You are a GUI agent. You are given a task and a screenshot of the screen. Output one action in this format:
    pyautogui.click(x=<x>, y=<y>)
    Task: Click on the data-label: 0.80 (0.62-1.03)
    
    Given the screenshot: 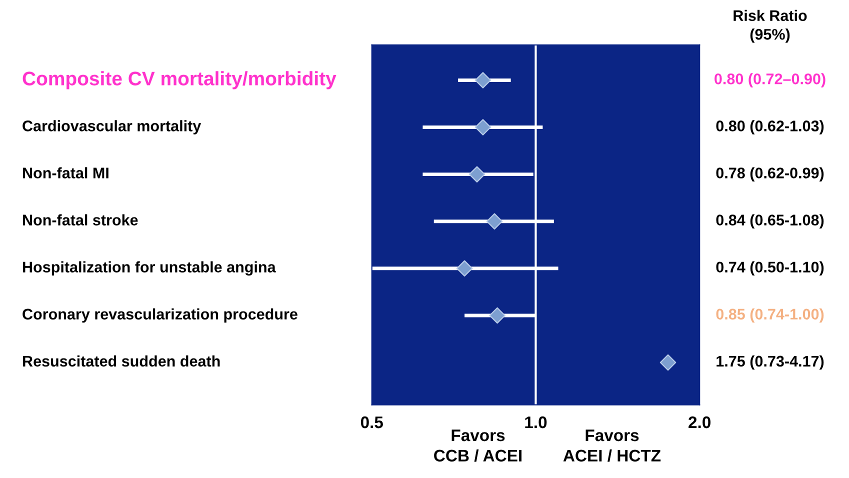 What is the action you would take?
    pyautogui.click(x=770, y=127)
    